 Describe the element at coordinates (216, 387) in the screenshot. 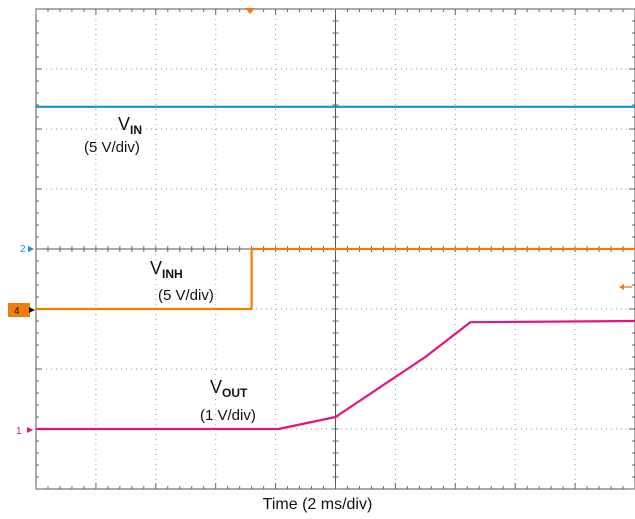

I see `vout-label-main: V` at that location.